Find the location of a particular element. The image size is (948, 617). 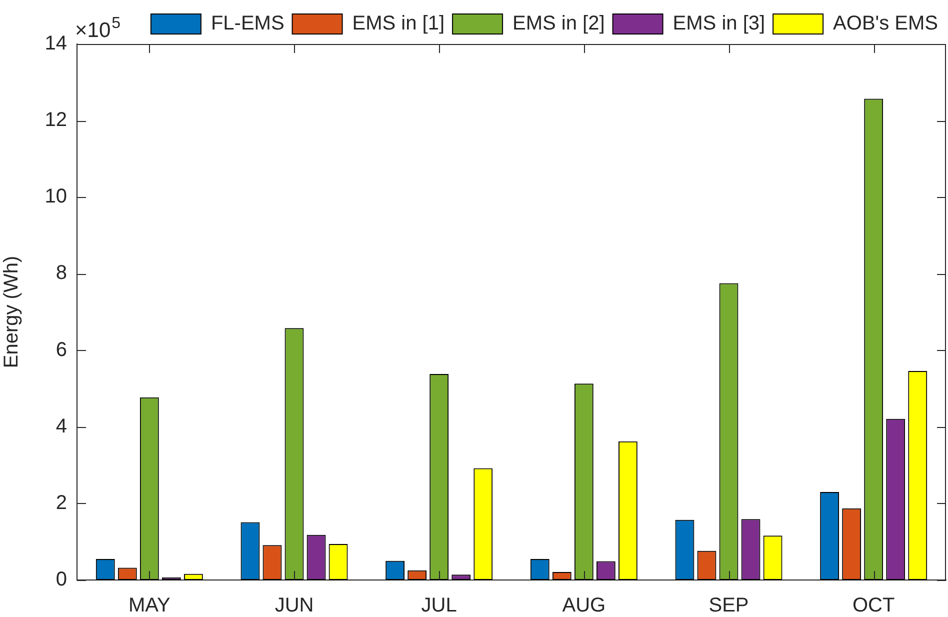

x-tick-label: AUG is located at coordinates (584, 605).